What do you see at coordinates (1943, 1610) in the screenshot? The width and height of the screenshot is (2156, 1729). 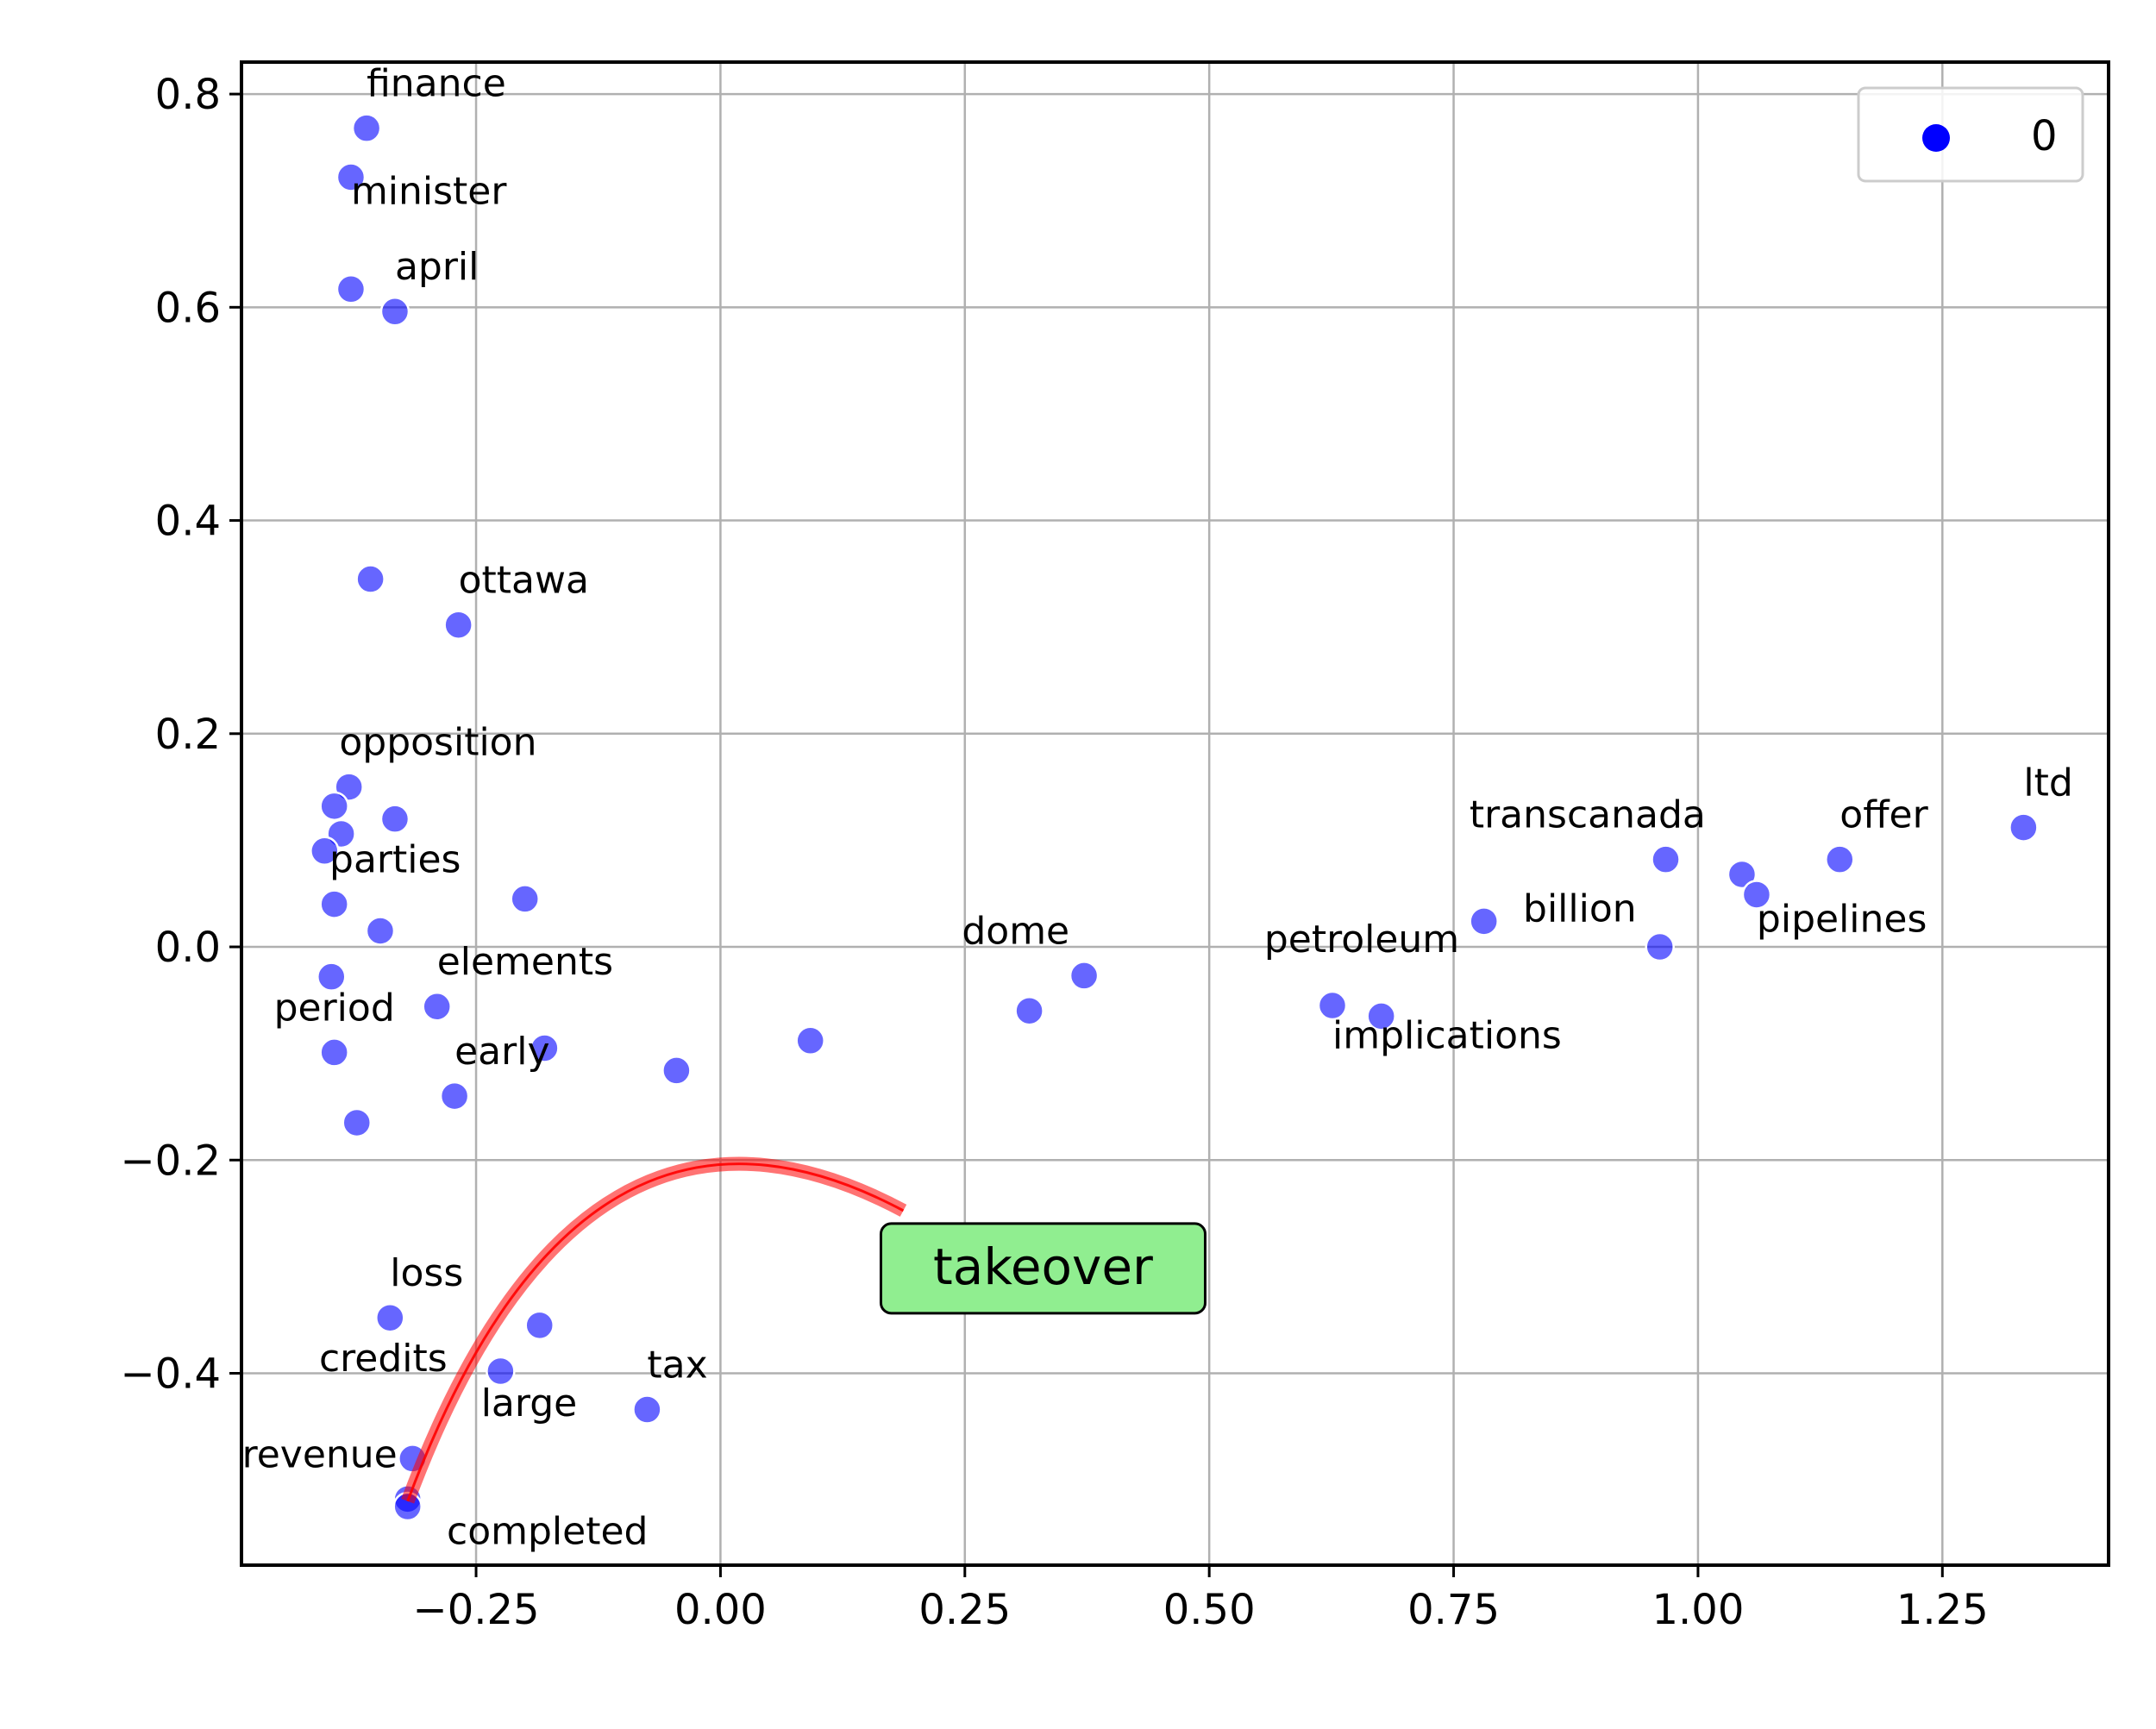 I see `x-tick-label: 1.25` at bounding box center [1943, 1610].